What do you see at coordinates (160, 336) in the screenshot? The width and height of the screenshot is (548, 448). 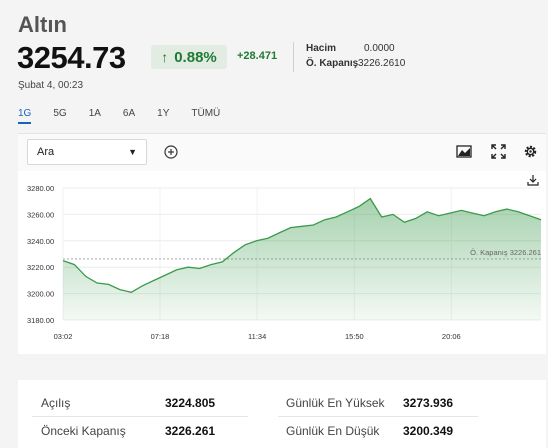 I see `x-tick-label: 07:18` at bounding box center [160, 336].